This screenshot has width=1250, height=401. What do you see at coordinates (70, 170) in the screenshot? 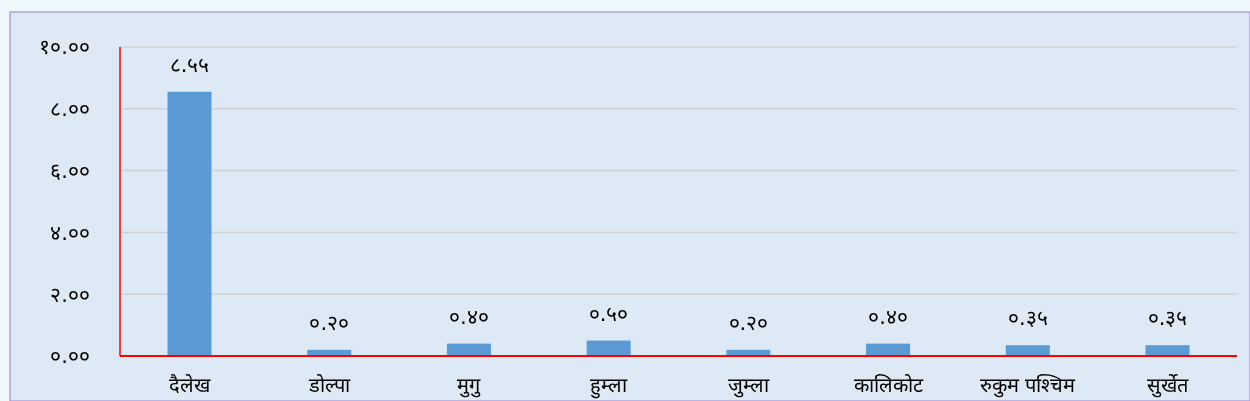
I see `y-tick-label: ६.००` at bounding box center [70, 170].